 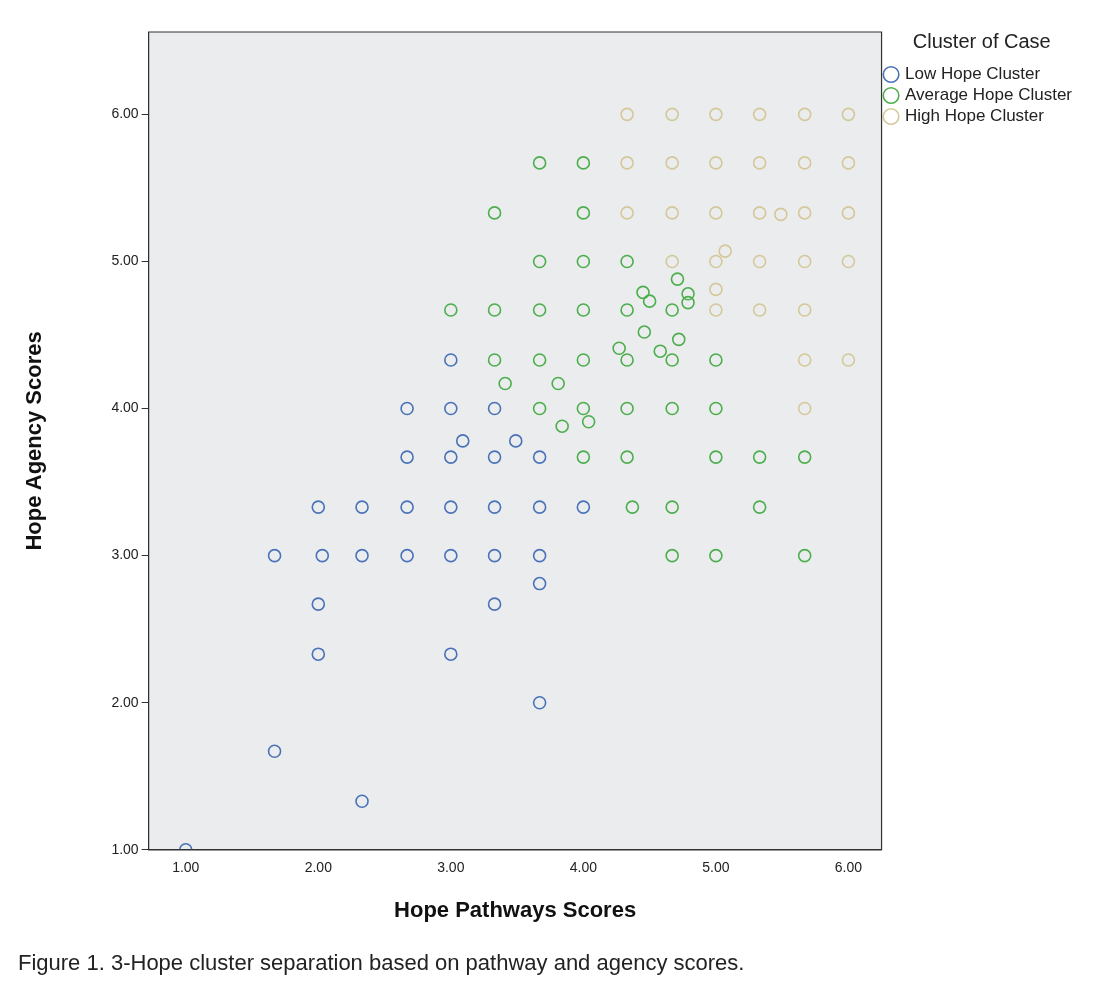 What do you see at coordinates (451, 867) in the screenshot?
I see `x-tick-label: 3.00` at bounding box center [451, 867].